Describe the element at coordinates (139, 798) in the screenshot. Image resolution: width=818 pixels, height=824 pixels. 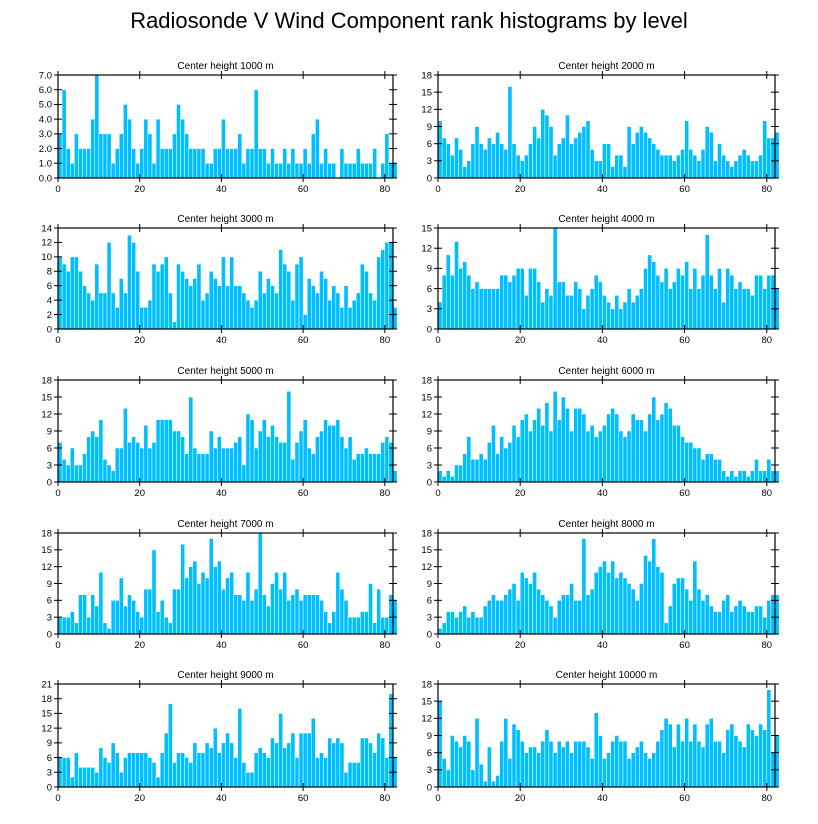
I see `x-tick-label: 20` at that location.